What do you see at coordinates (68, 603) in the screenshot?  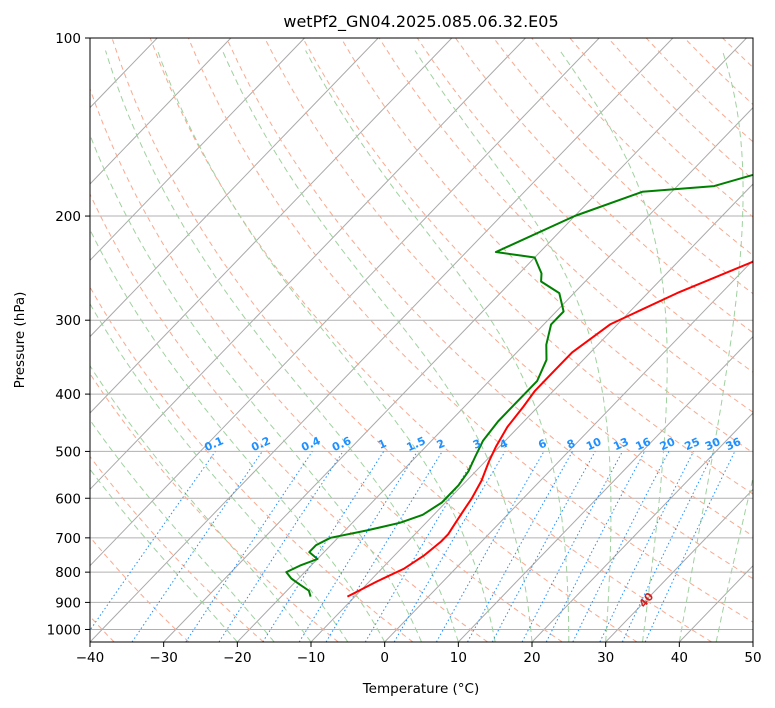 I see `y-tick-label: 900` at bounding box center [68, 603].